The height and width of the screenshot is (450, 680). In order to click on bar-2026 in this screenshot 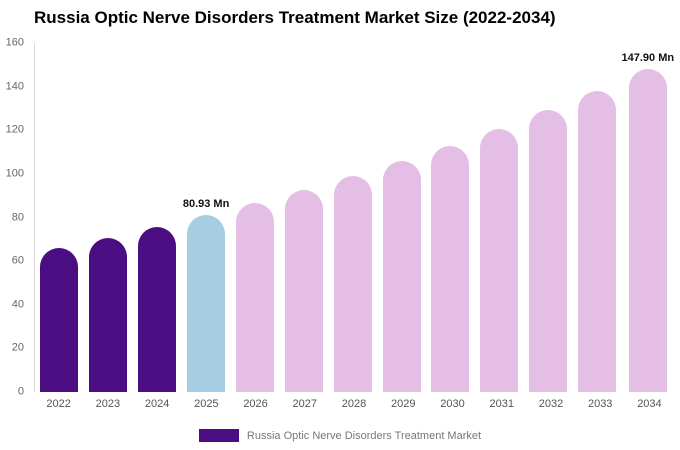, I will do `click(254, 297)`.